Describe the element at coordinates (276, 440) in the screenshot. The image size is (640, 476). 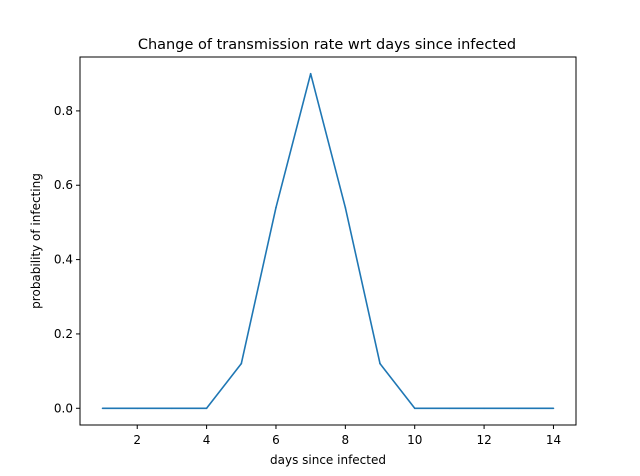
I see `x-tick-label: 6` at that location.